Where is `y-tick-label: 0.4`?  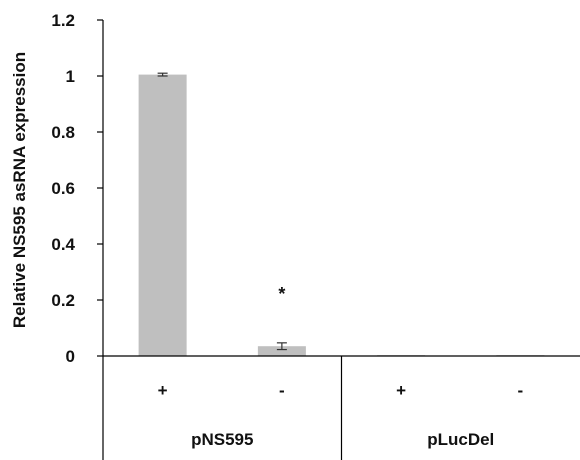
y-tick-label: 0.4 is located at coordinates (63, 244).